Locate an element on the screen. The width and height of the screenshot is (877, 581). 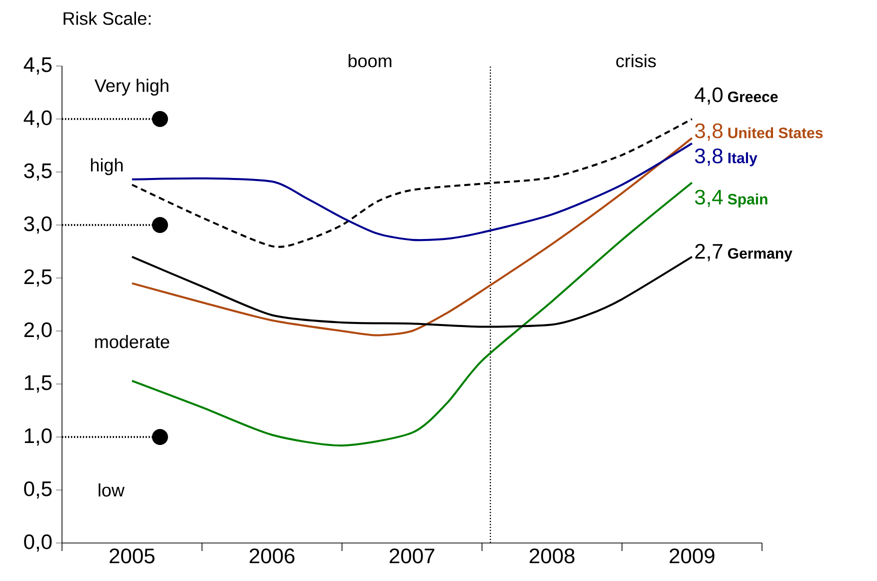
x-tick-label: 2008 is located at coordinates (552, 556).